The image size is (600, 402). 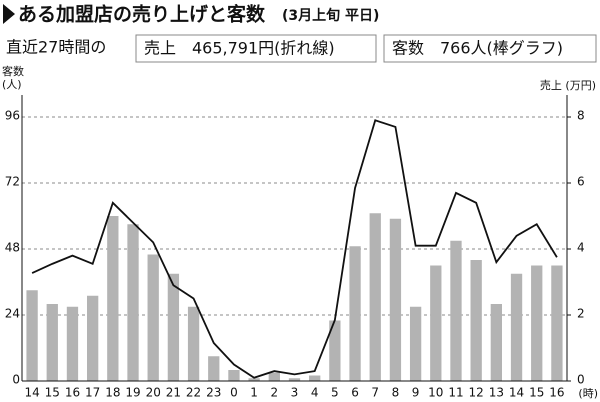 I want to click on y2-tick-label: 0, so click(x=581, y=380).